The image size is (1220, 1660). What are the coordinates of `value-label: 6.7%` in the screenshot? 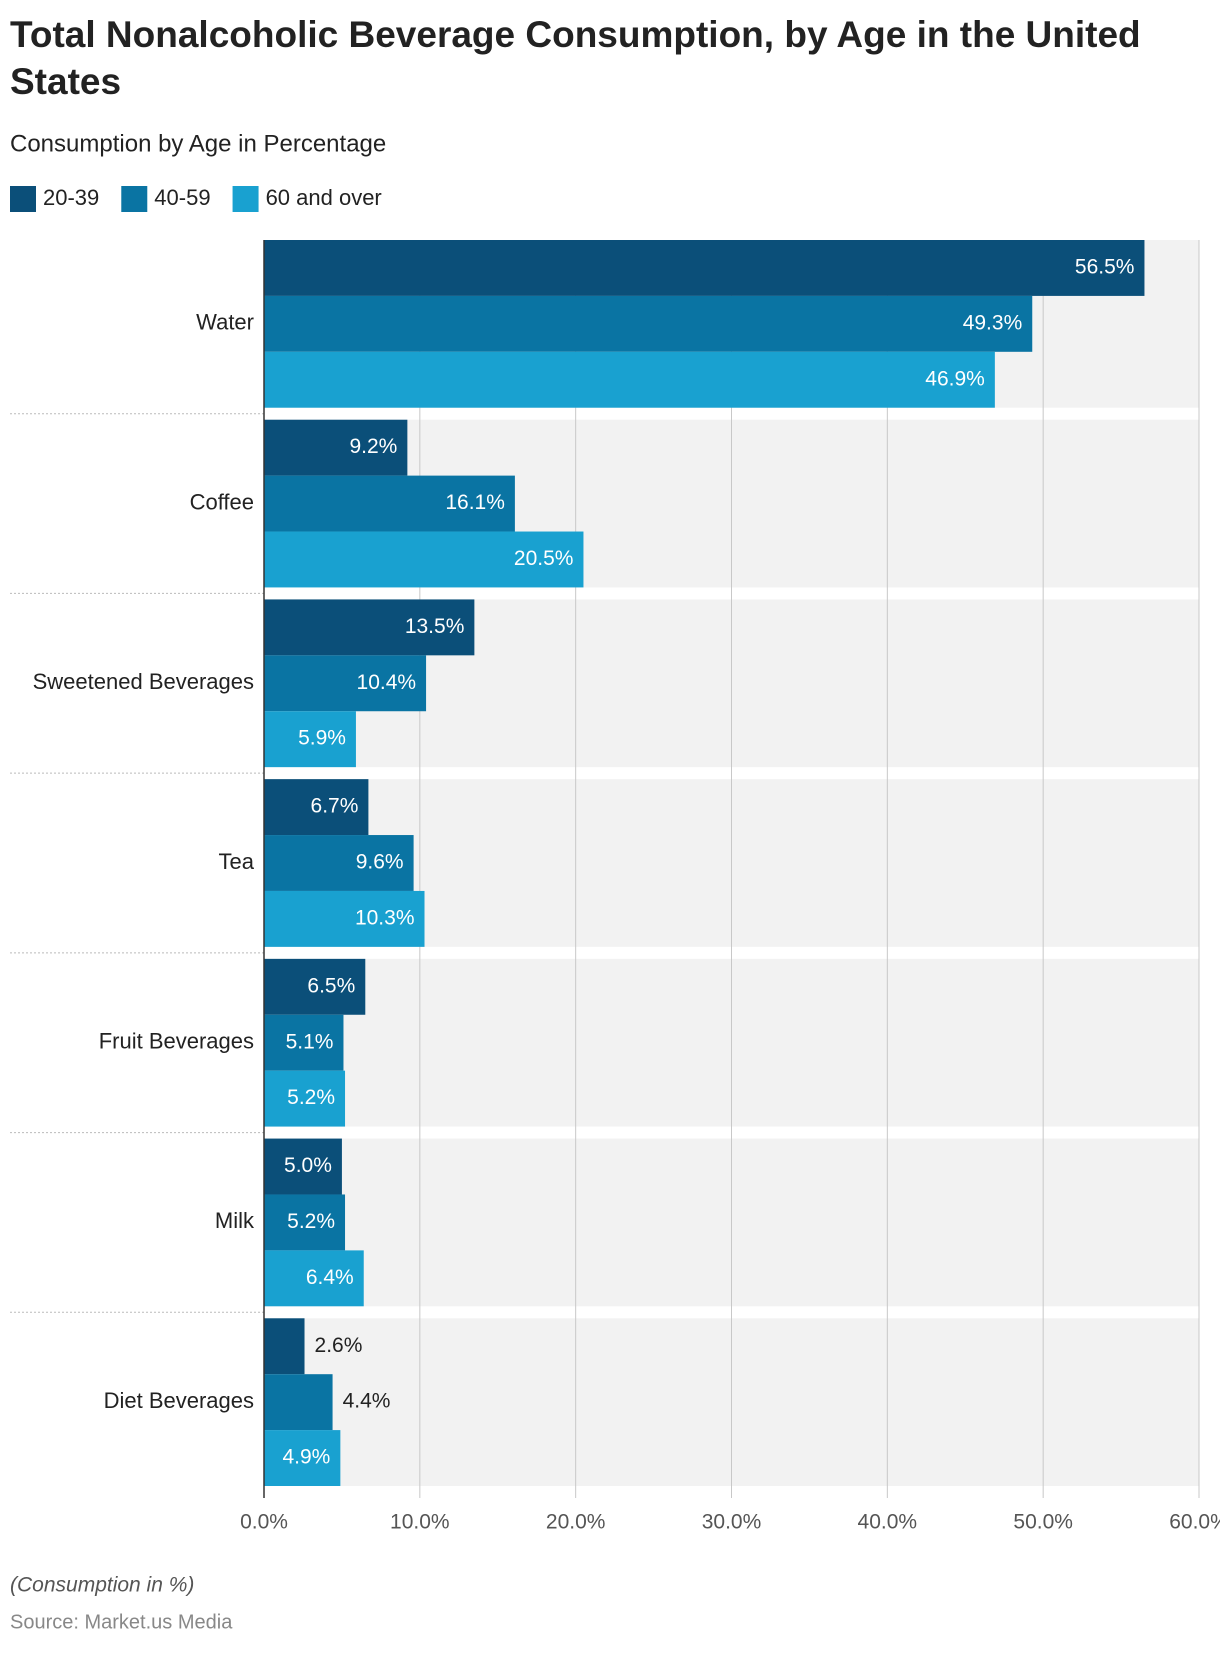 It's located at (335, 806).